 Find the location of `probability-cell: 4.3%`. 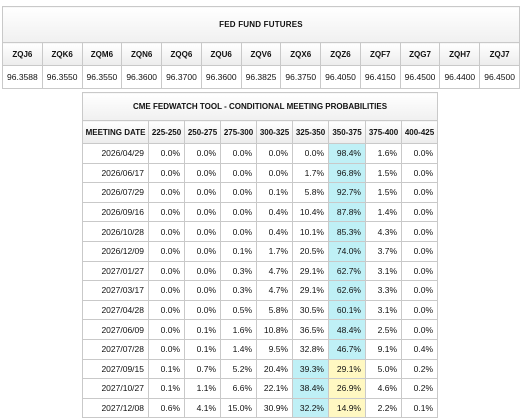

probability-cell: 4.3% is located at coordinates (383, 231).